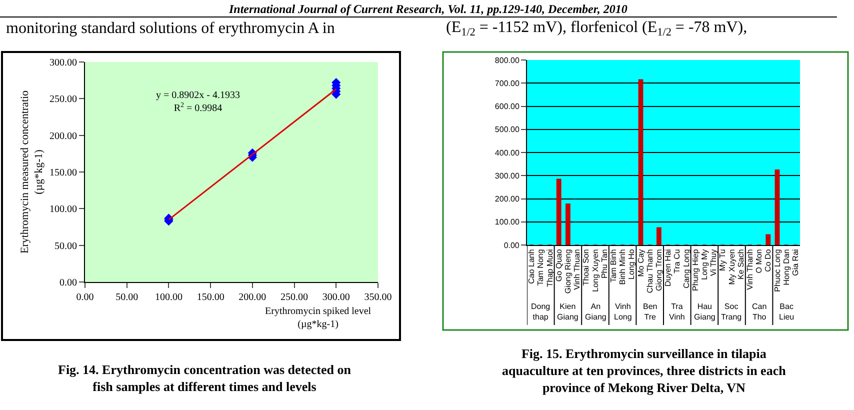  What do you see at coordinates (318, 318) in the screenshot?
I see `x-axis-title: Erythromycin spiked level (µg*kg-1)` at bounding box center [318, 318].